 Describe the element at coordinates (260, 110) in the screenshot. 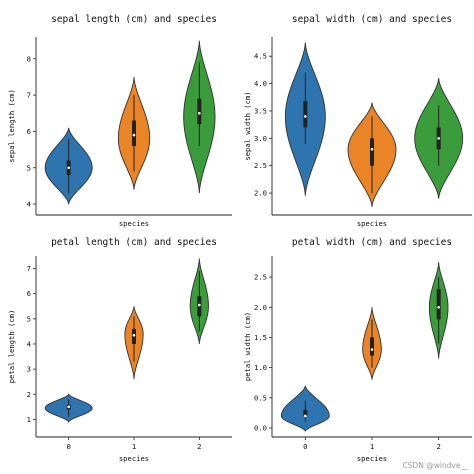

I see `y-tick-label: 3.5` at that location.